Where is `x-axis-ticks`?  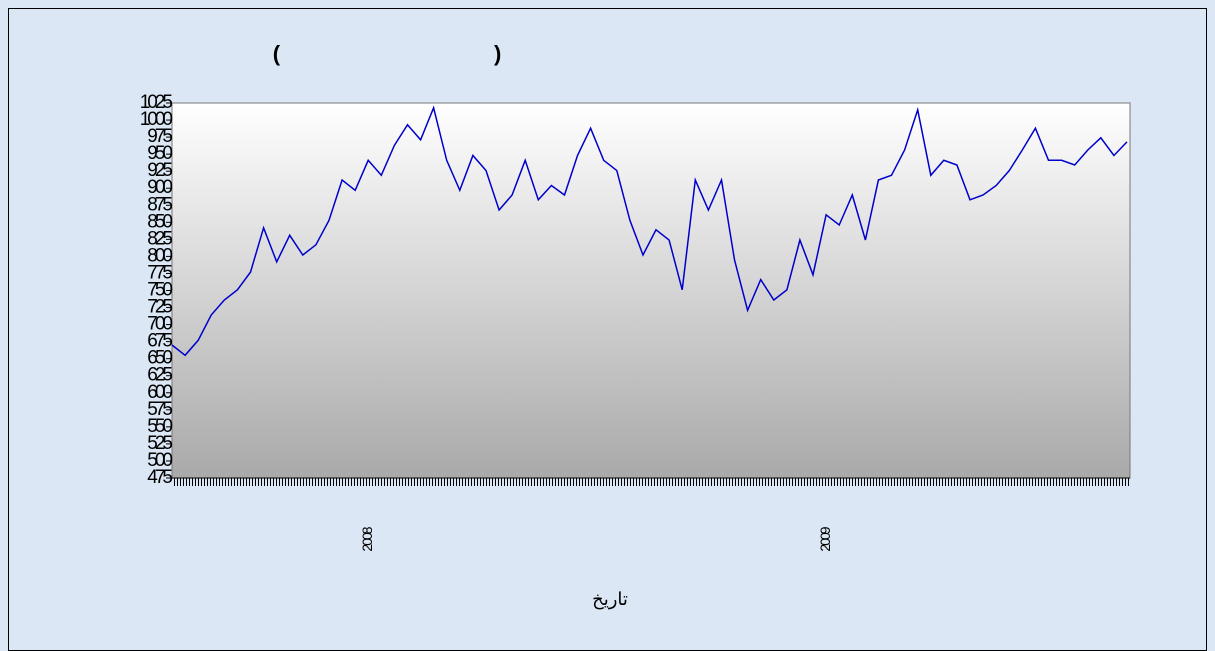
x-axis-ticks is located at coordinates (651, 482).